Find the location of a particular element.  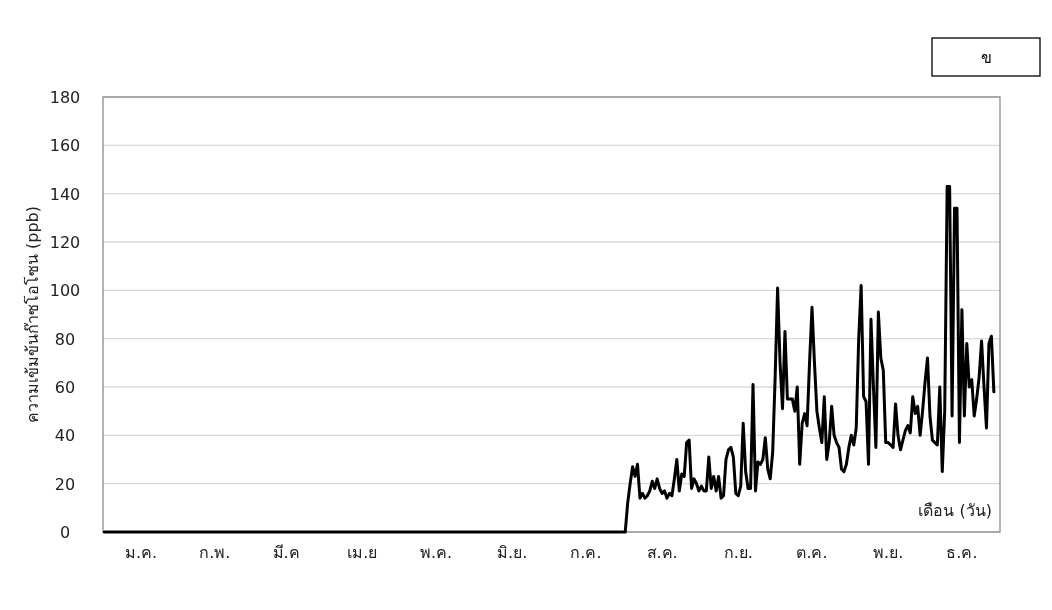

x-tick-label: ก.ค. is located at coordinates (586, 552).